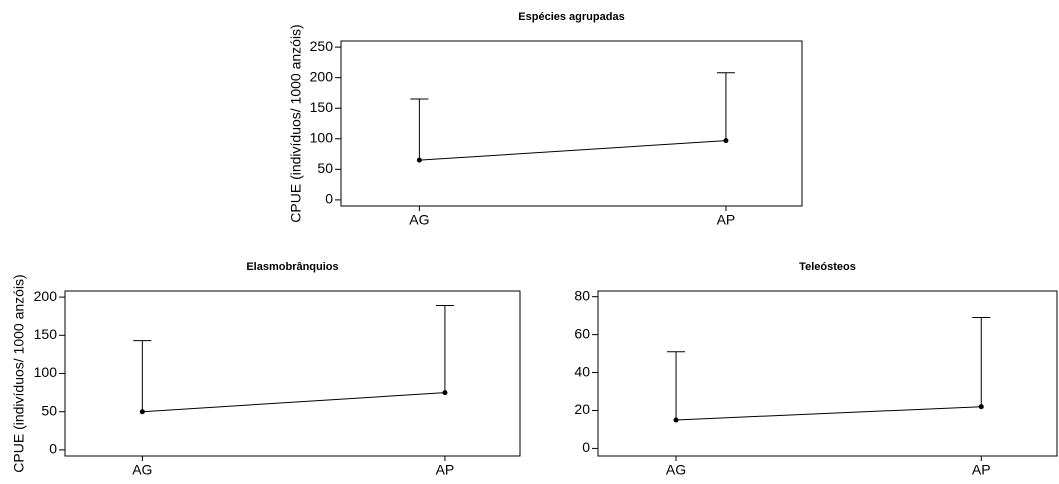 This screenshot has height=484, width=1059. I want to click on y-tick-label: 60, so click(582, 333).